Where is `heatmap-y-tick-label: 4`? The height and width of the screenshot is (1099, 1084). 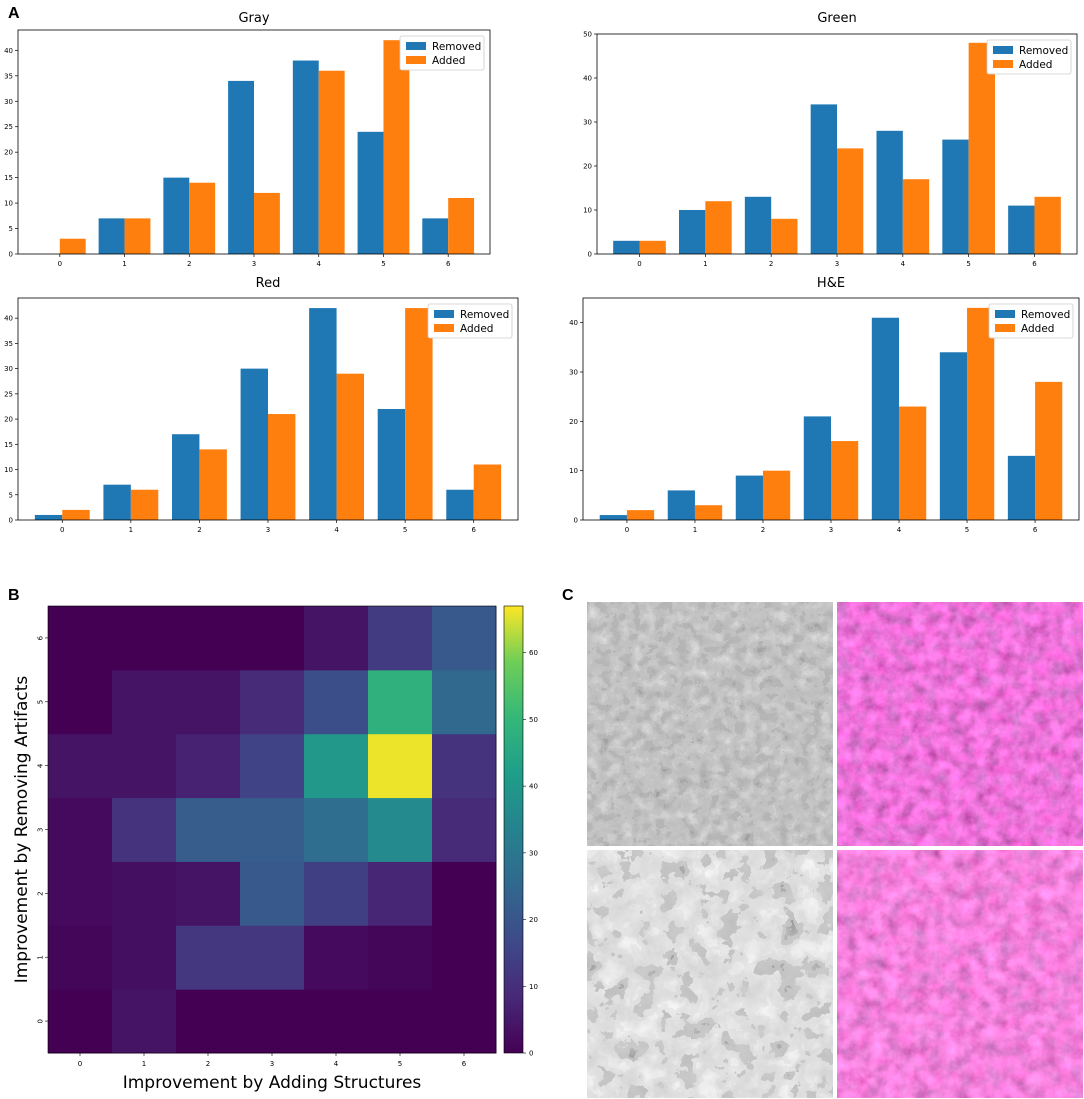 heatmap-y-tick-label: 4 is located at coordinates (41, 765).